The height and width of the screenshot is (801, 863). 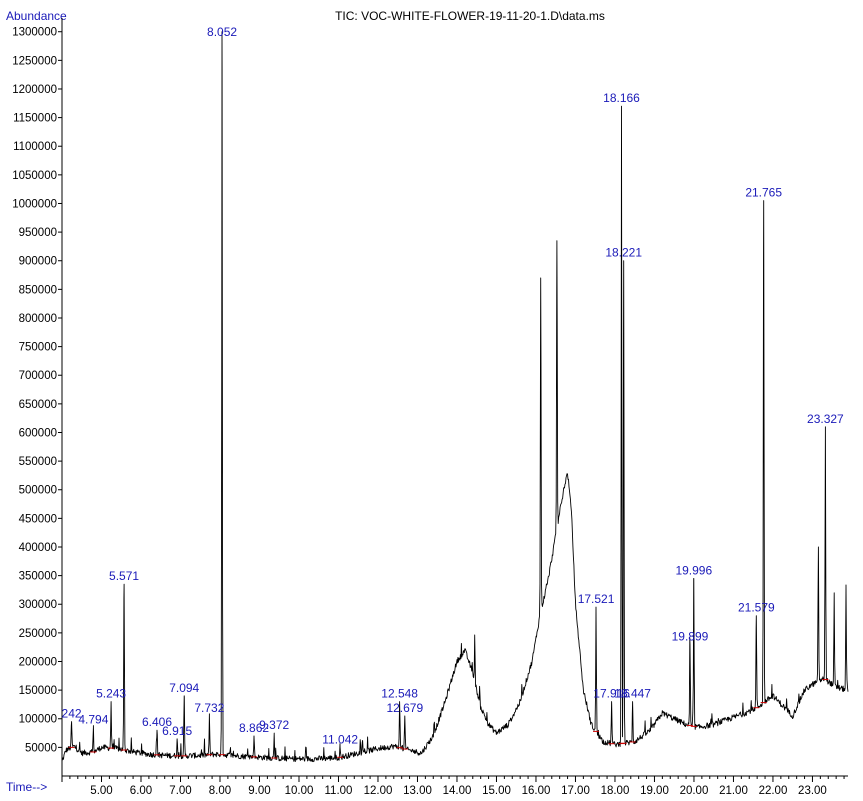 What do you see at coordinates (101, 791) in the screenshot?
I see `x-tick-label: 5.00` at bounding box center [101, 791].